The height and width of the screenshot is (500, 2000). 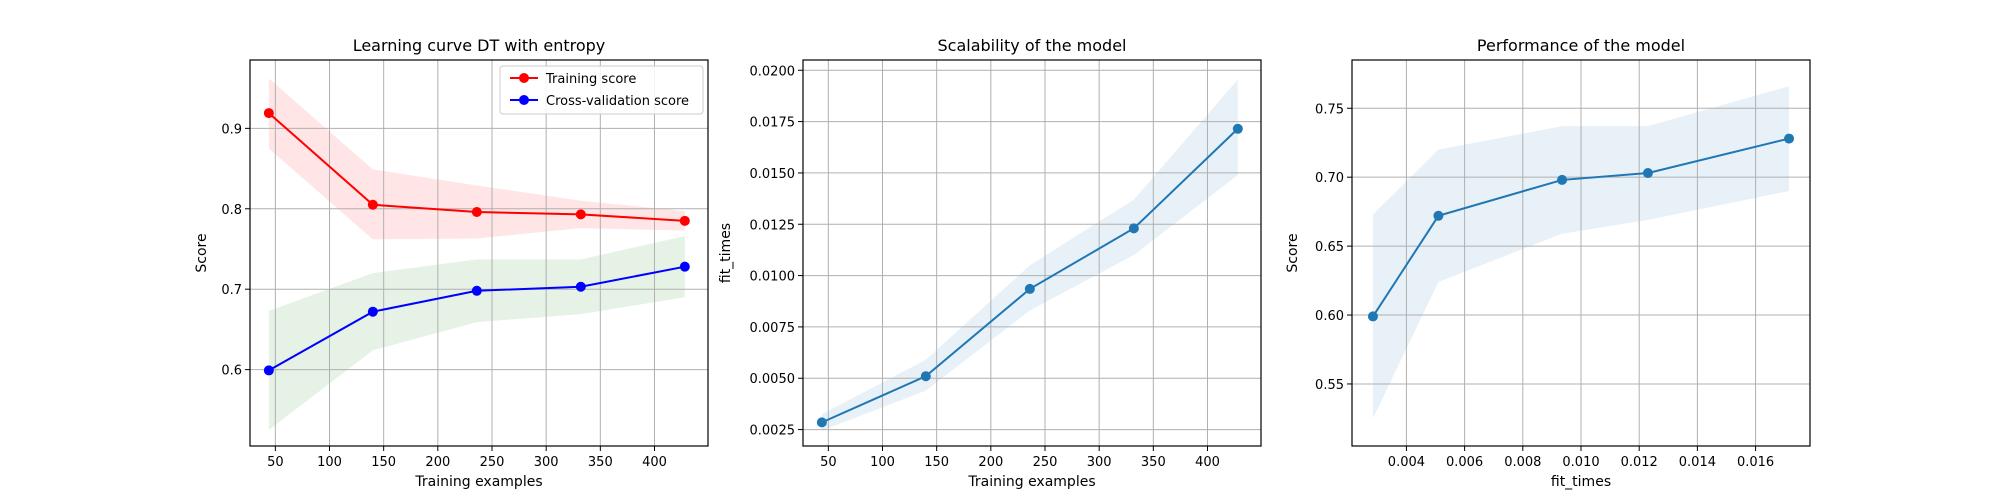 What do you see at coordinates (773, 123) in the screenshot?
I see `y-tick-label: 0.0175` at bounding box center [773, 123].